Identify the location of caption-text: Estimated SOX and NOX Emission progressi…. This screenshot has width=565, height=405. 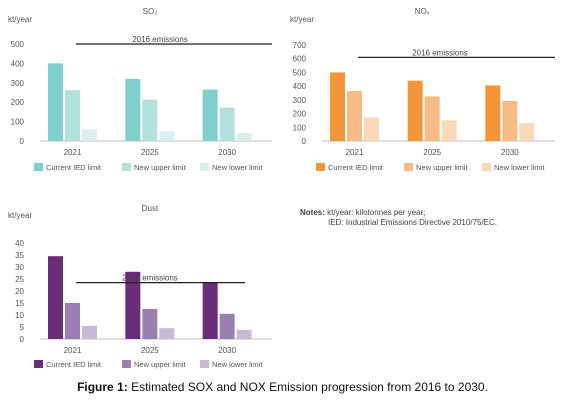
(309, 387).